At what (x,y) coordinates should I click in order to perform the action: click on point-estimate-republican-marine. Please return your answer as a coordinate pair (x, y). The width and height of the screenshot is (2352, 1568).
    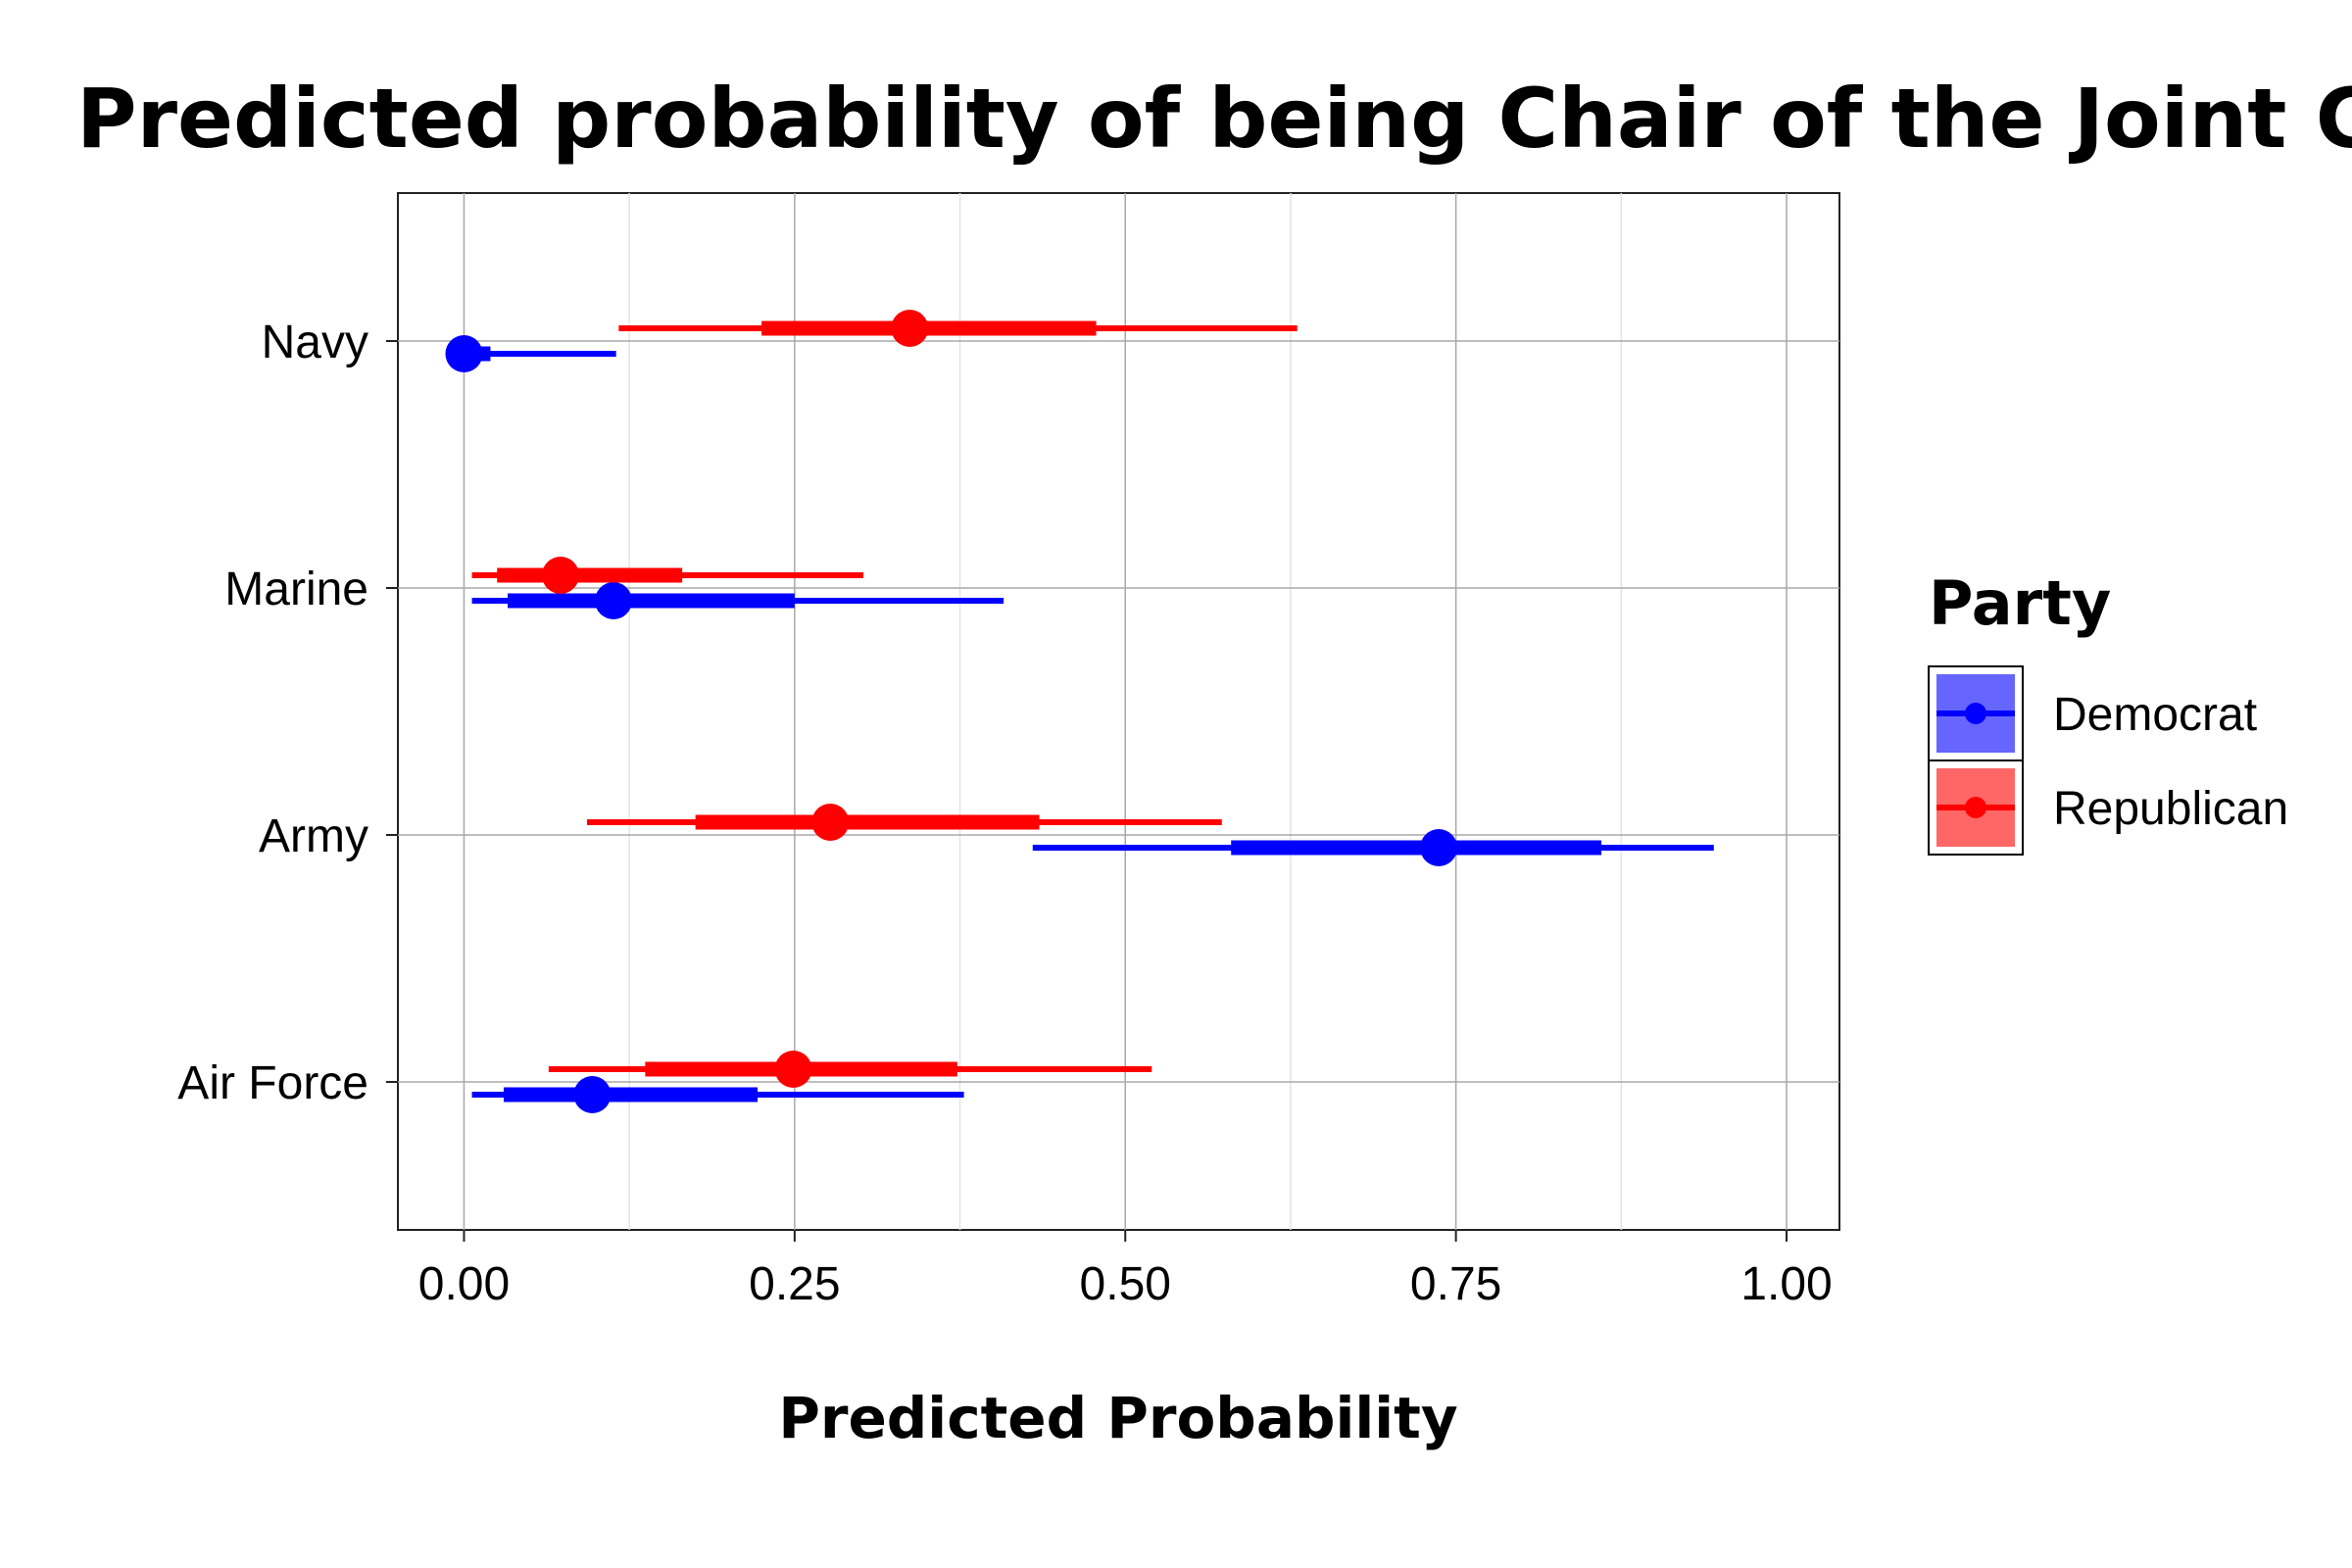
    Looking at the image, I should click on (560, 575).